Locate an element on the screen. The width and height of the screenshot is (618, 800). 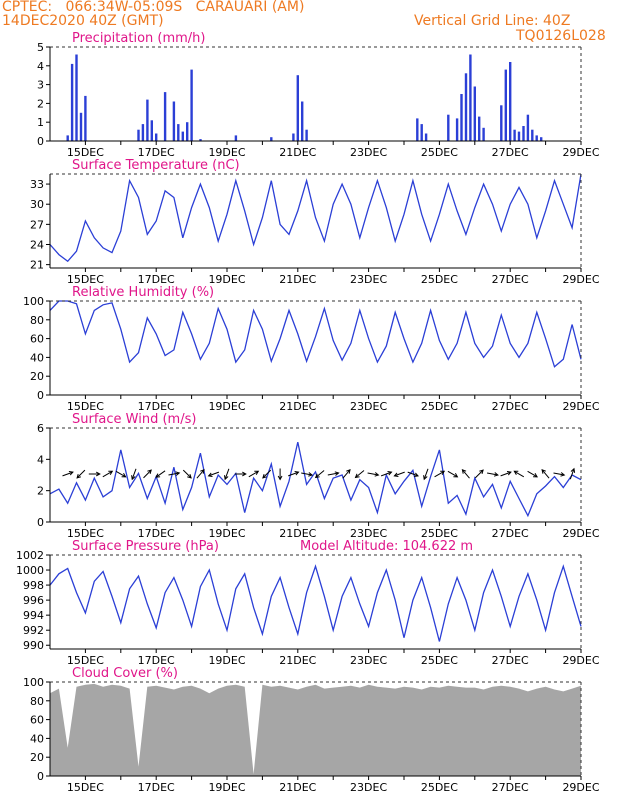
pressure-xtick-label: 15DEC is located at coordinates (85, 660).